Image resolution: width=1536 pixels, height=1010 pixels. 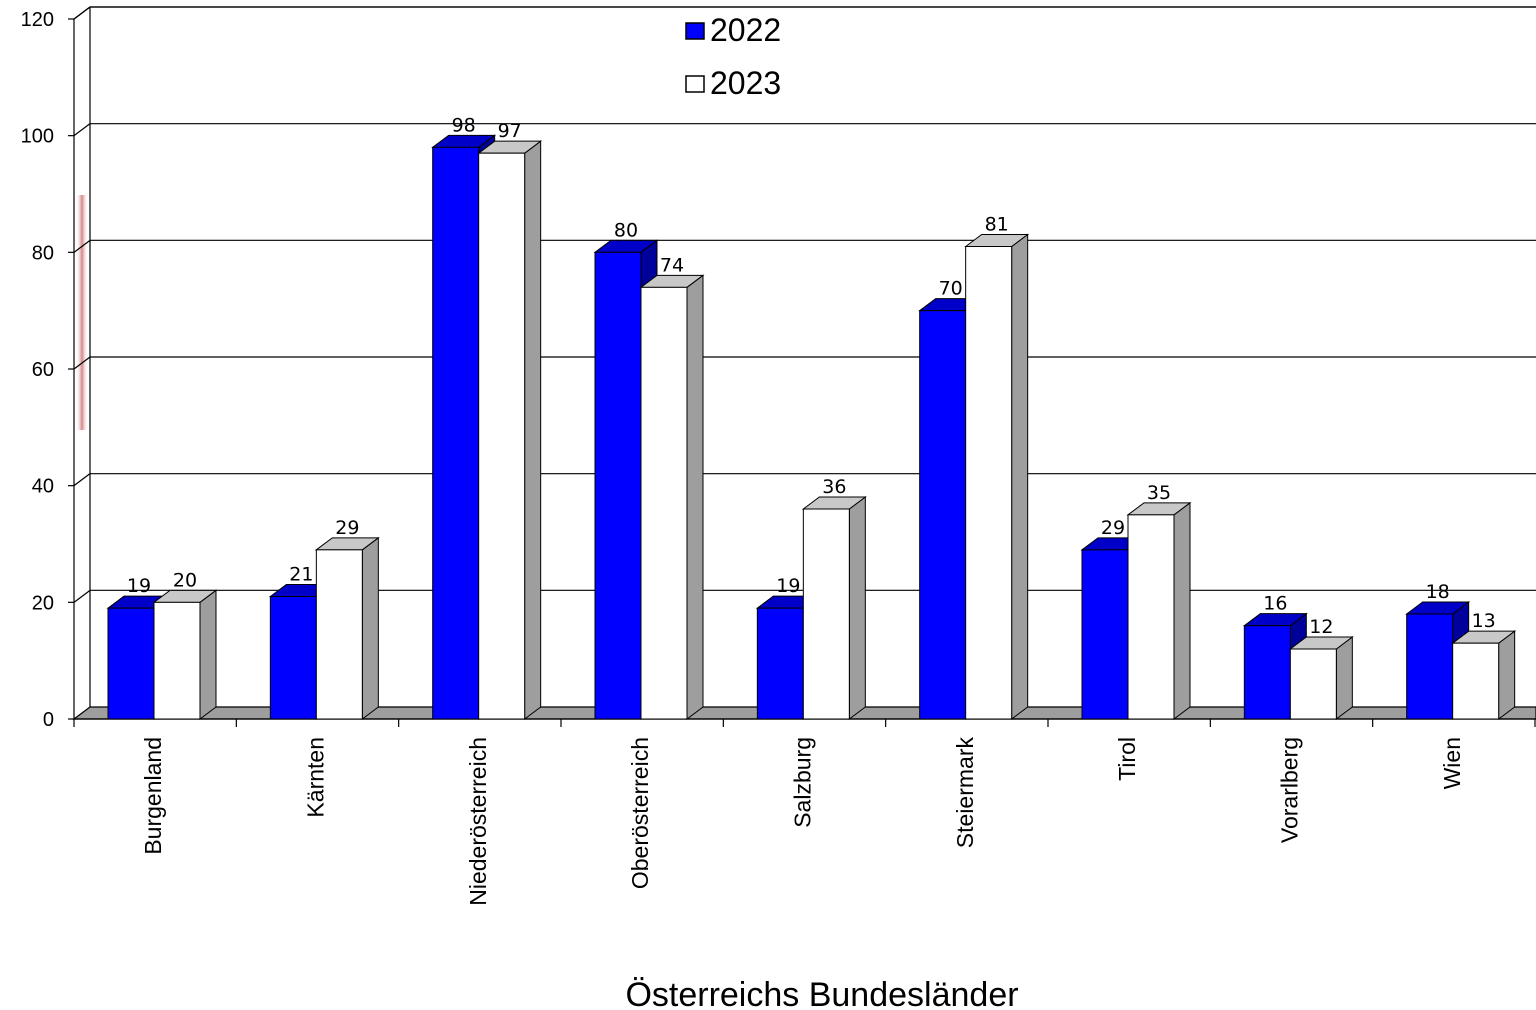 I want to click on data-label-2022-steiermark: 70, so click(x=951, y=289).